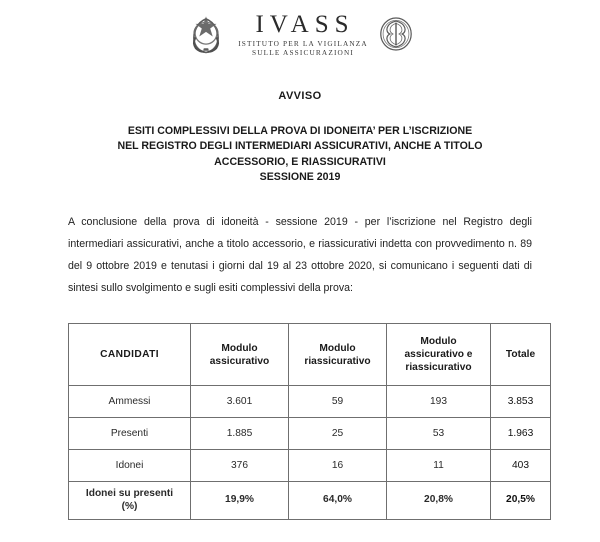  I want to click on cell-total: 20,5%, so click(520, 501).